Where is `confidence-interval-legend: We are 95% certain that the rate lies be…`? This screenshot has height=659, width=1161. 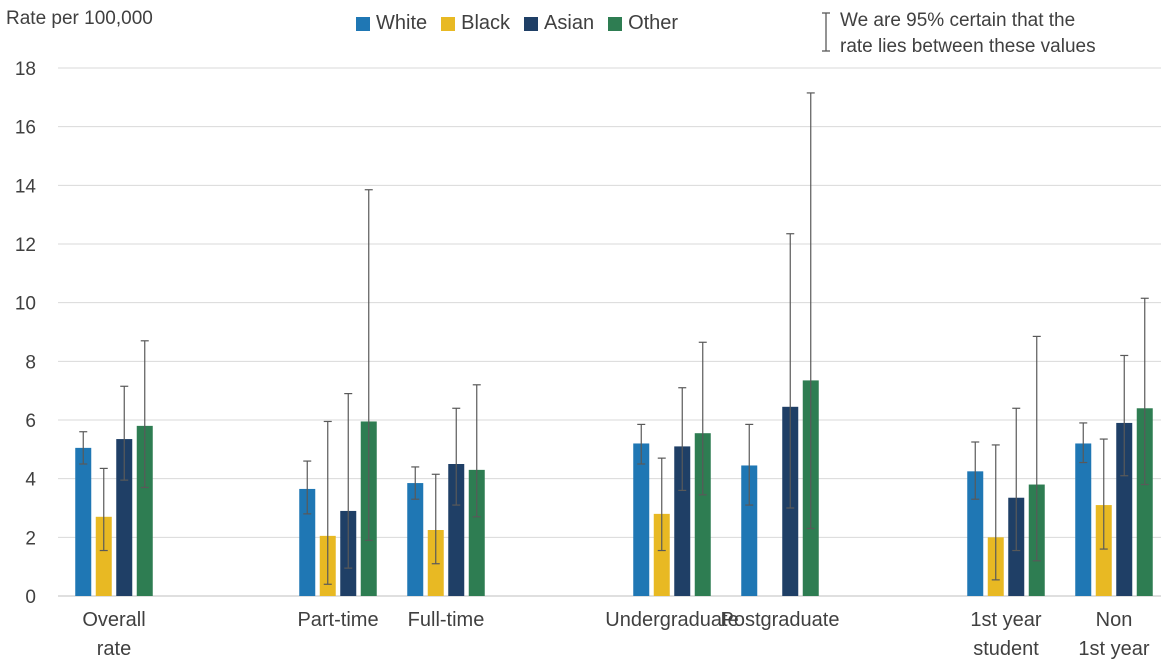
confidence-interval-legend: We are 95% certain that the rate lies be… is located at coordinates (958, 34).